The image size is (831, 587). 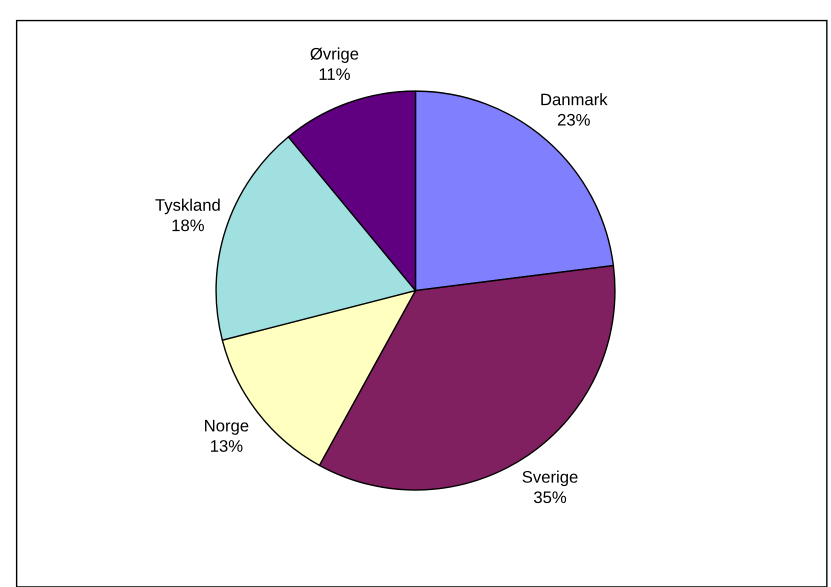 What do you see at coordinates (574, 99) in the screenshot?
I see `slice-label: Danmark` at bounding box center [574, 99].